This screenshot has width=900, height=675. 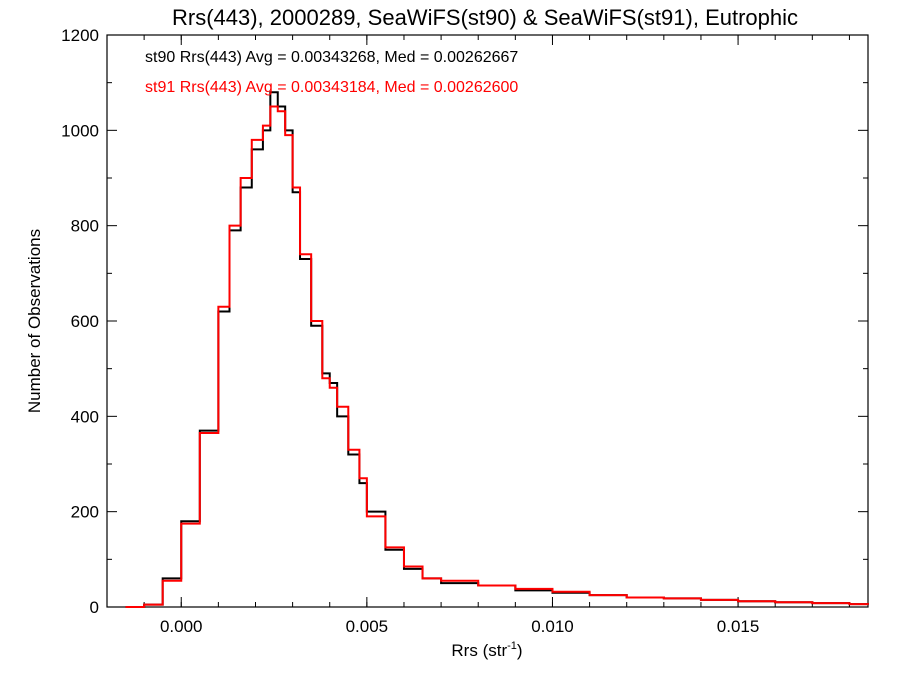 I want to click on x-axis-title: Rrs (str-1), so click(x=486, y=650).